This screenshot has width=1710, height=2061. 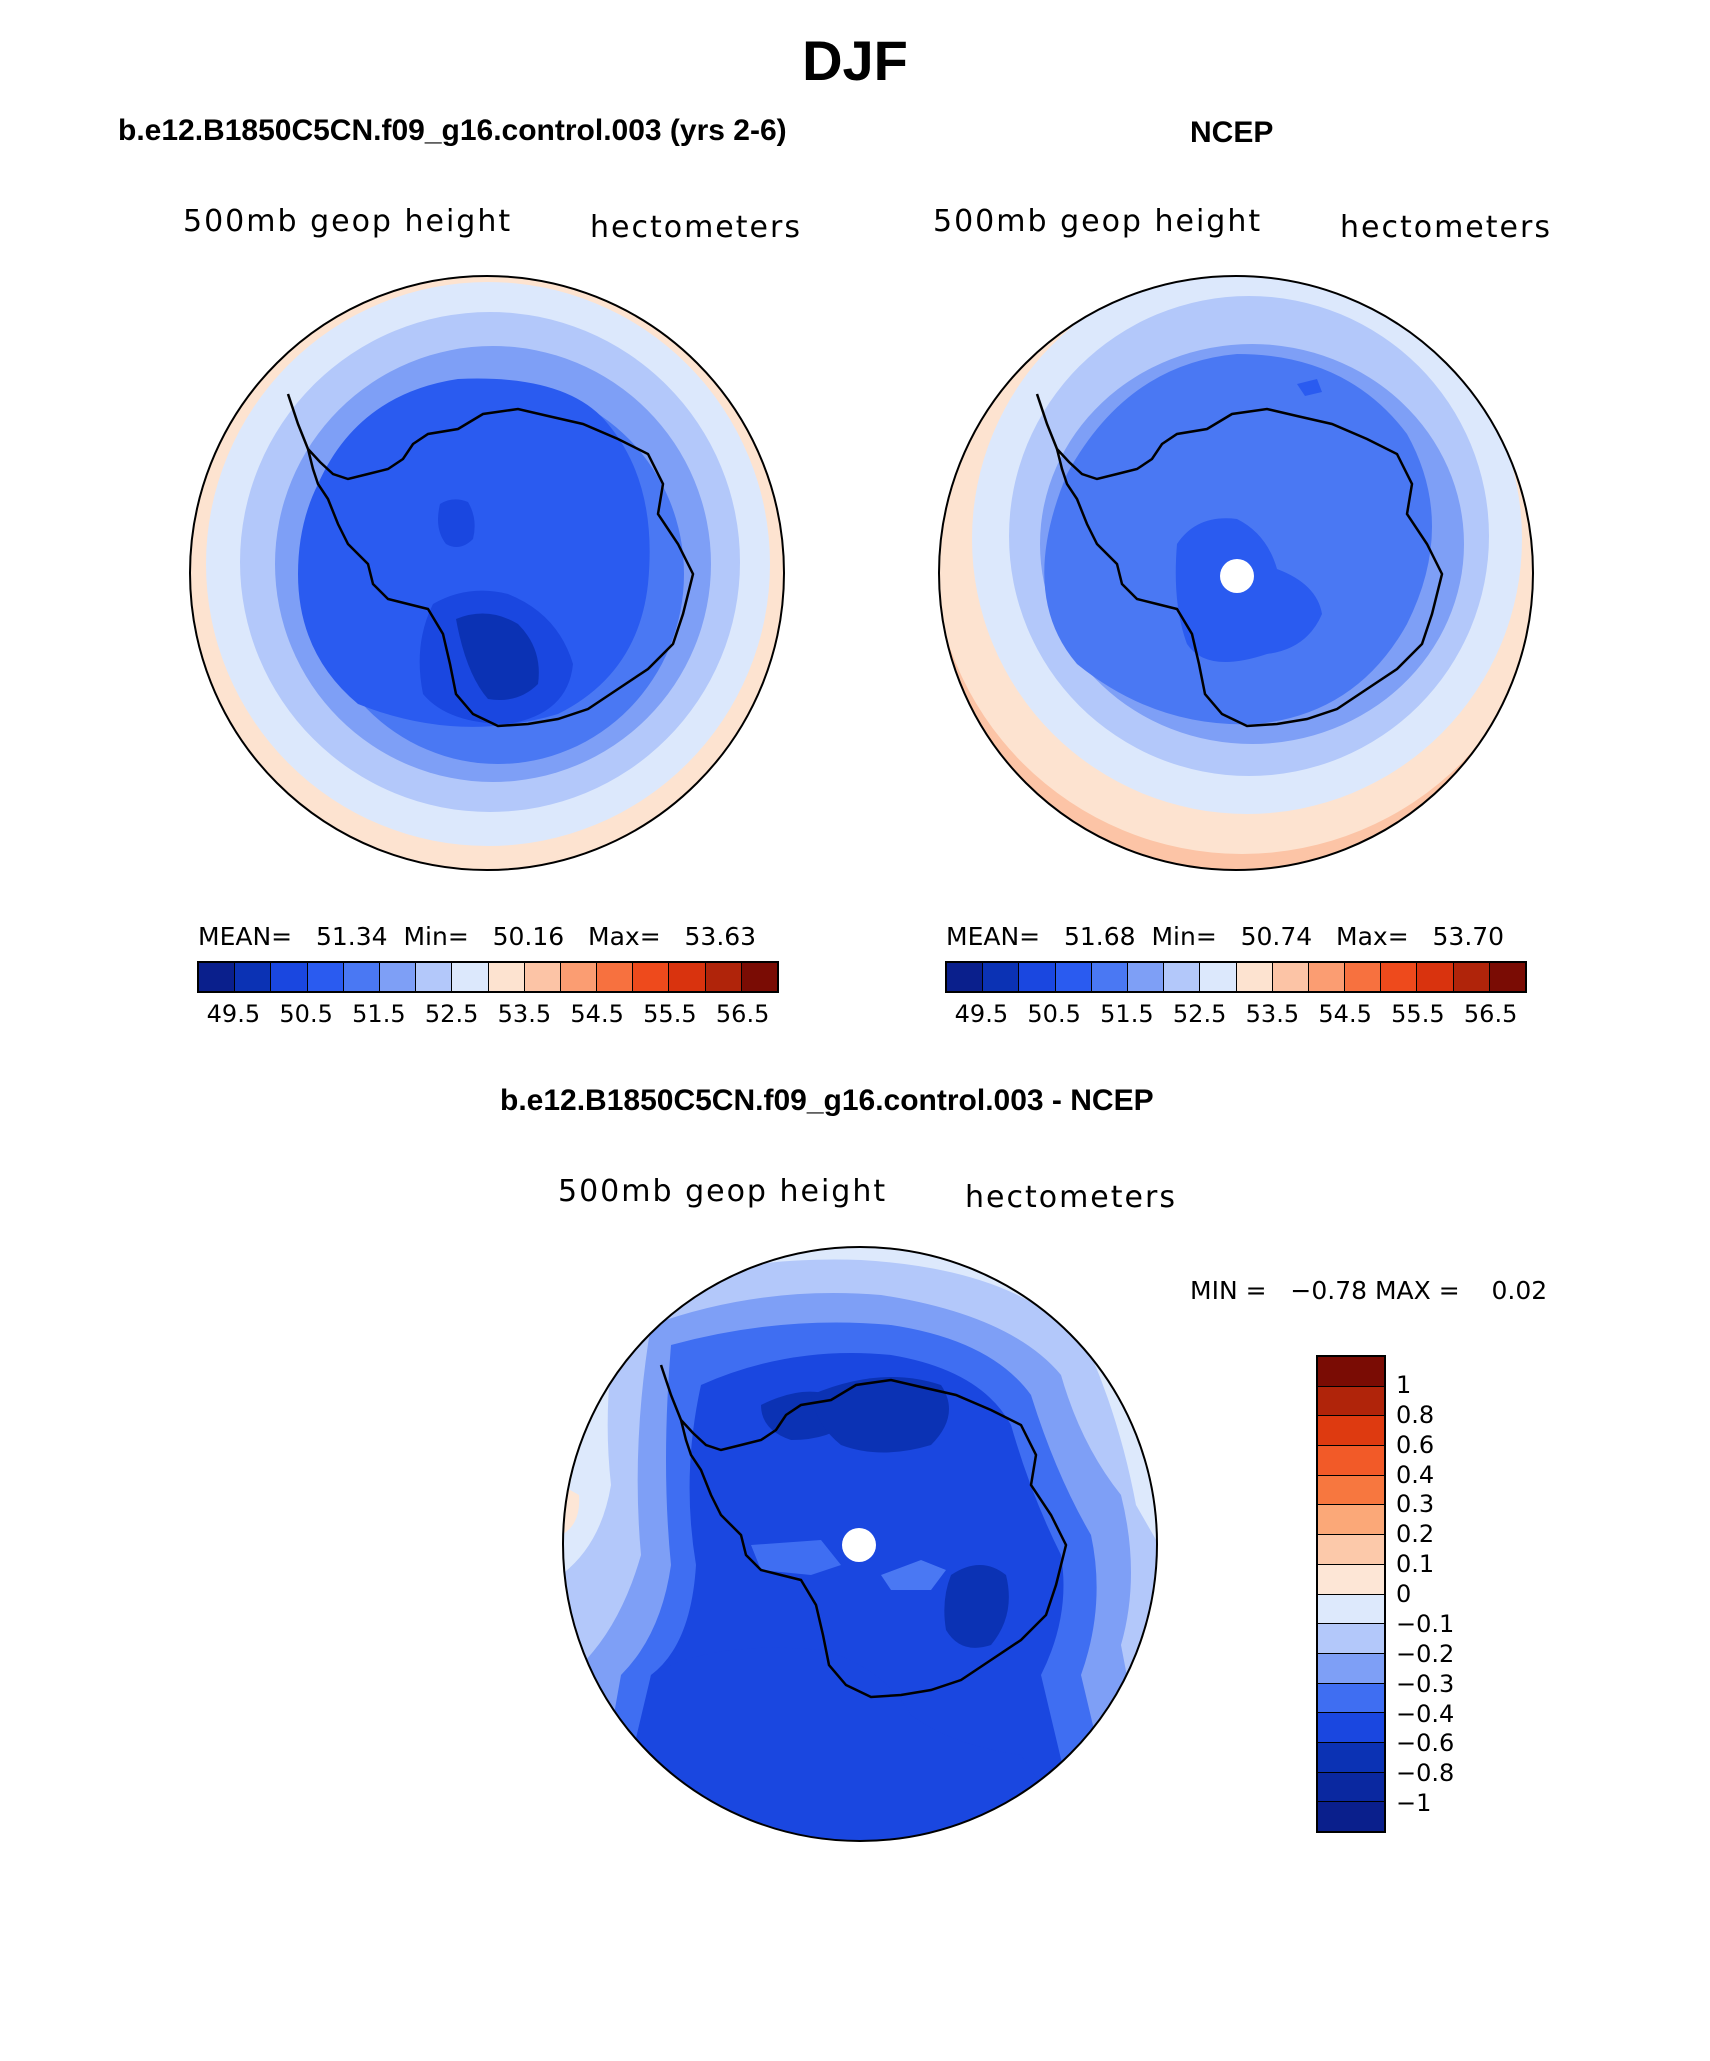 What do you see at coordinates (1184, 936) in the screenshot?
I see `panel-2-min-label: Min=` at bounding box center [1184, 936].